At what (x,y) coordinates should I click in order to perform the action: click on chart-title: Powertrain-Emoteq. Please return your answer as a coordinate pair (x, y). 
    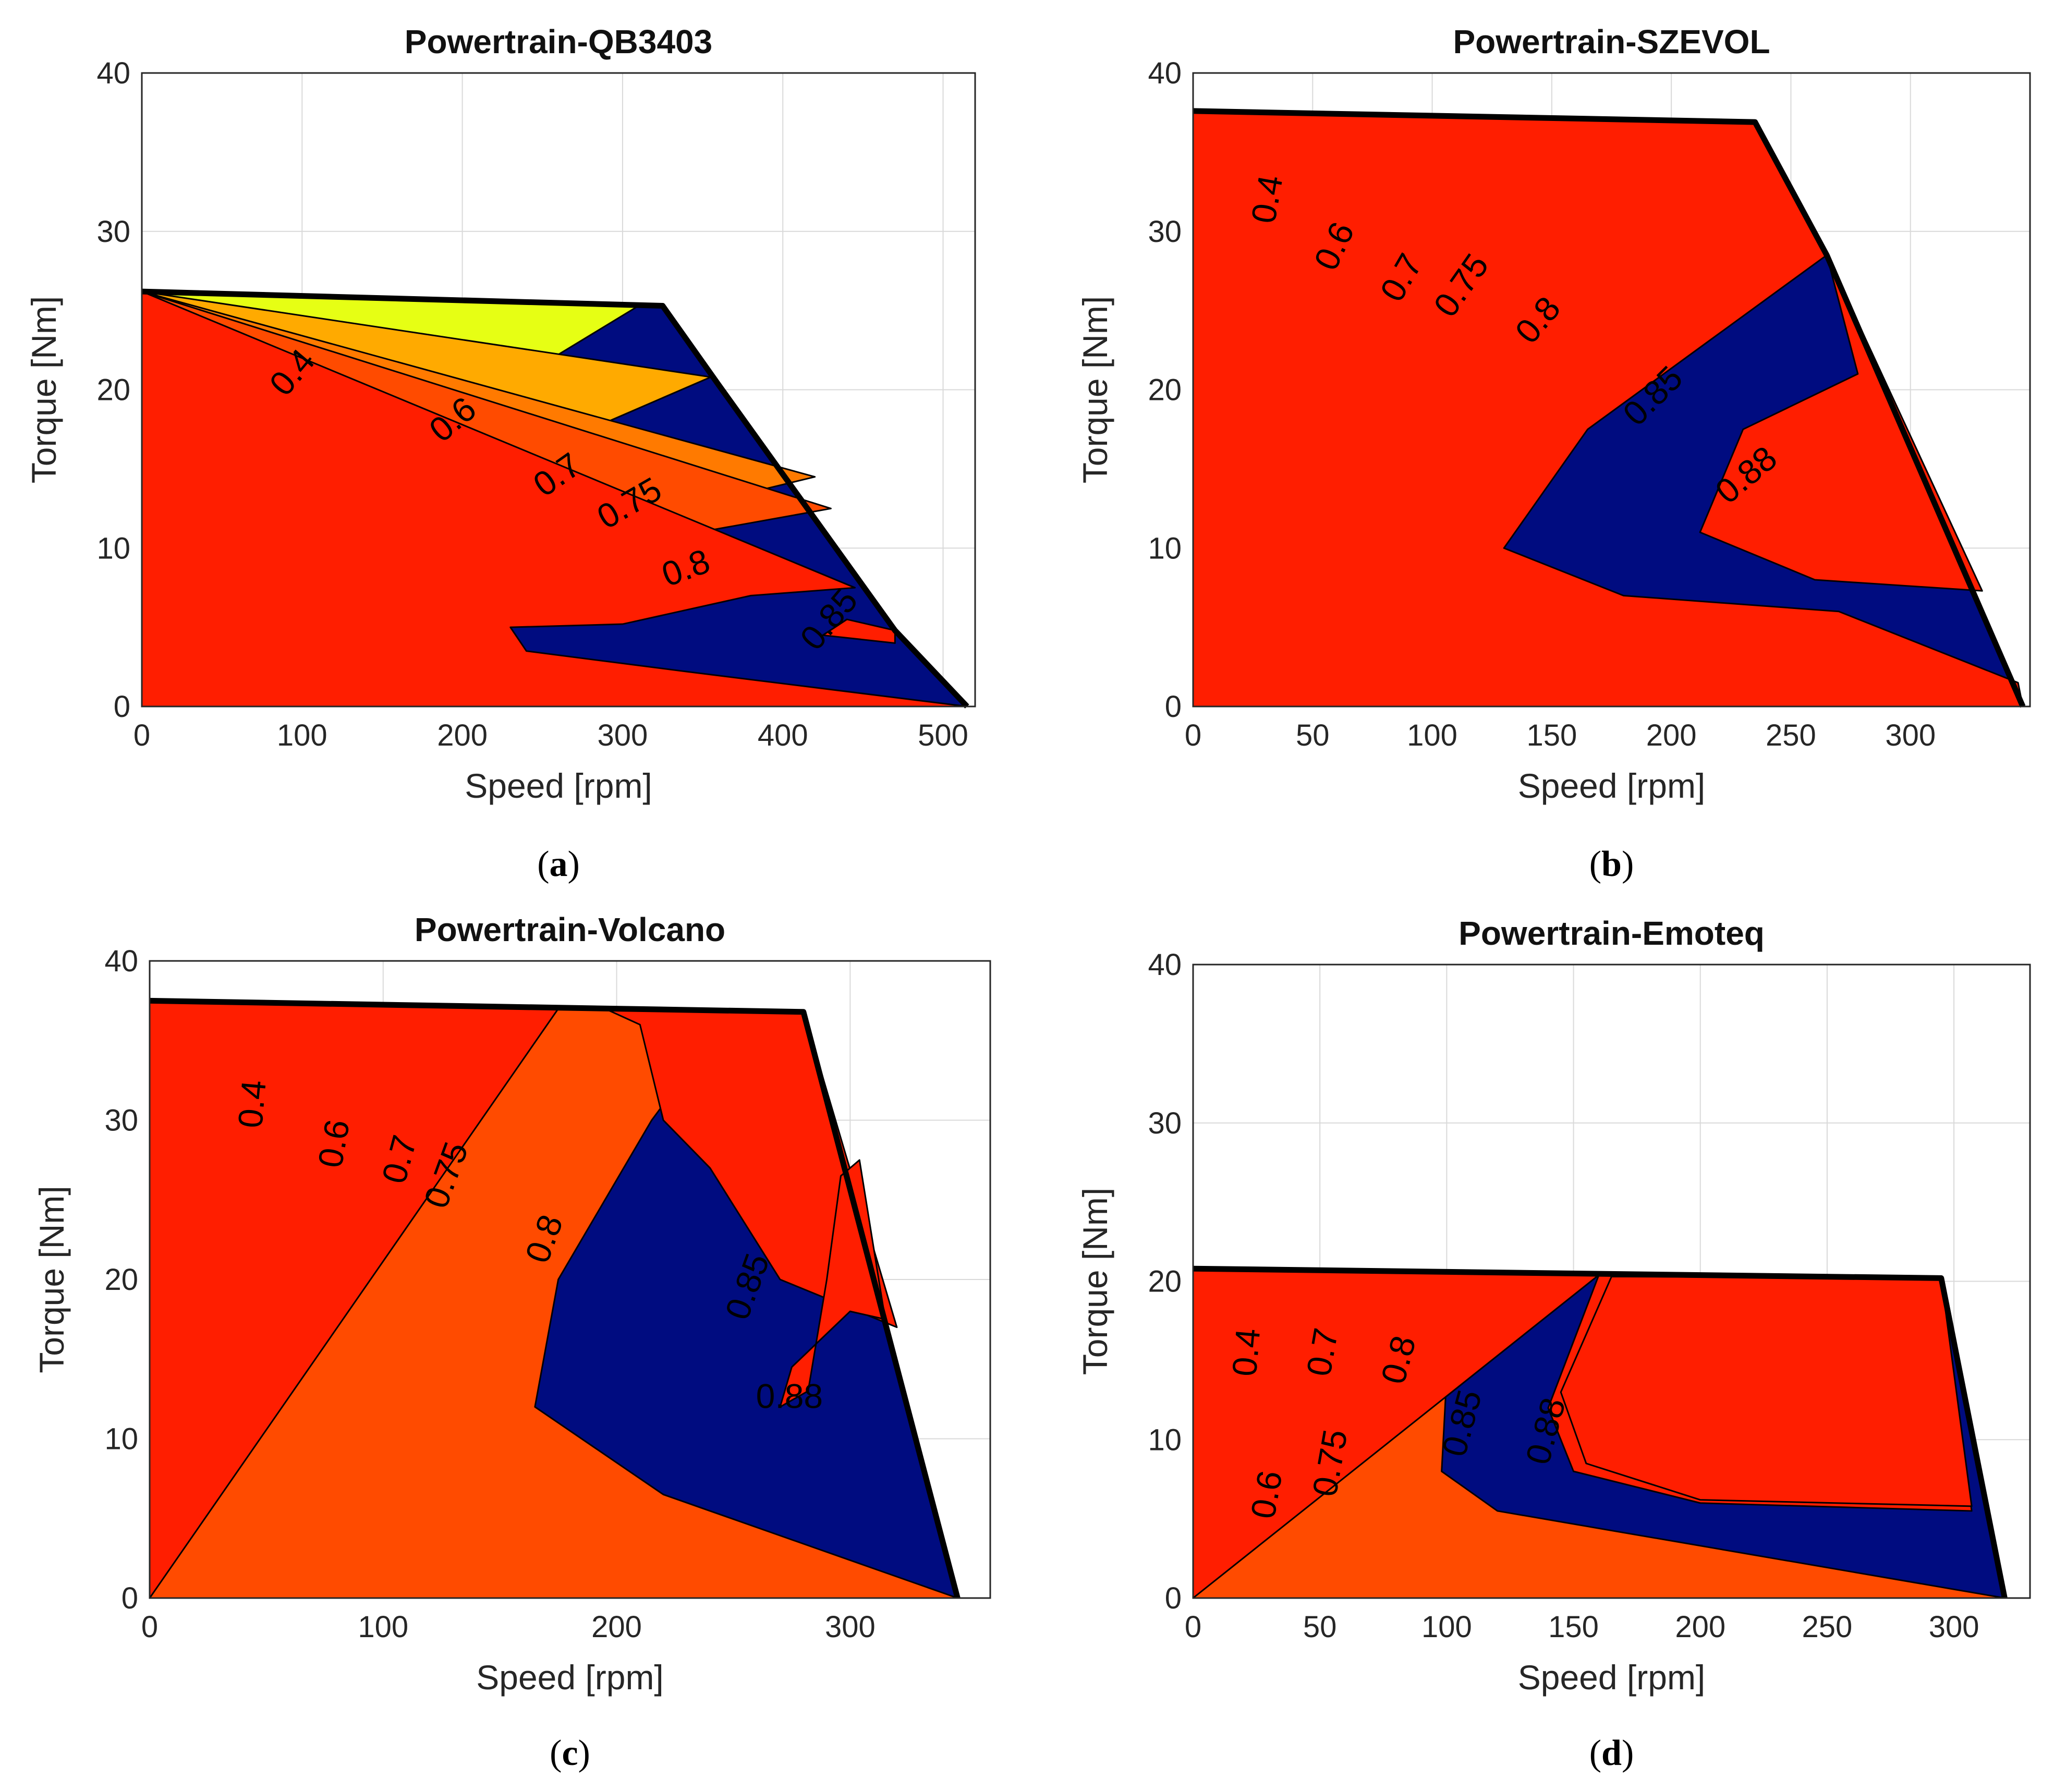
    Looking at the image, I should click on (1612, 933).